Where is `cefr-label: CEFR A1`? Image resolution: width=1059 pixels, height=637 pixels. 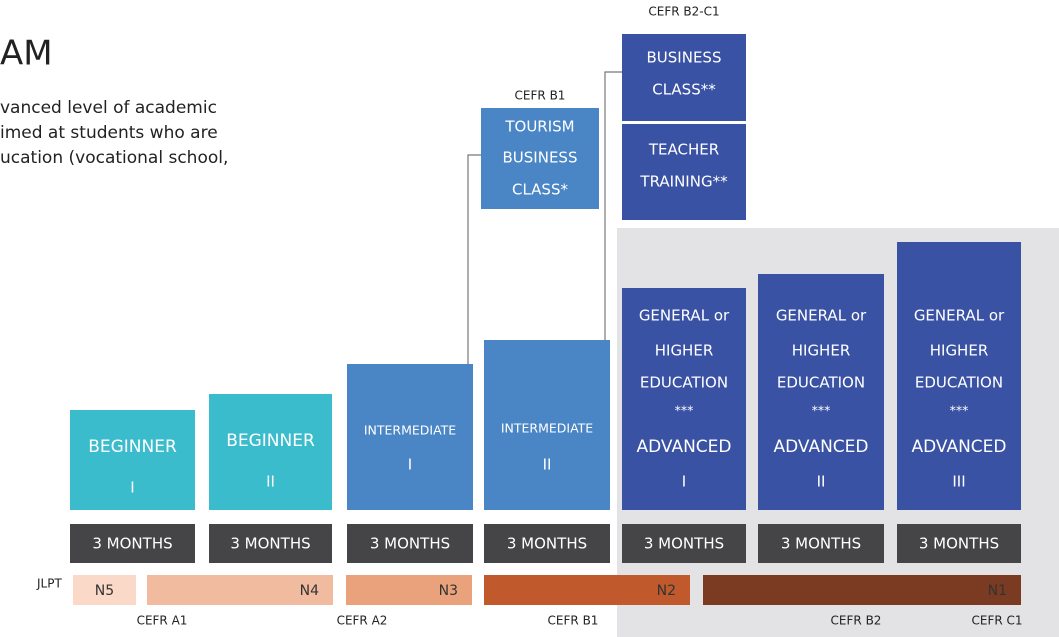
cefr-label: CEFR A1 is located at coordinates (162, 621).